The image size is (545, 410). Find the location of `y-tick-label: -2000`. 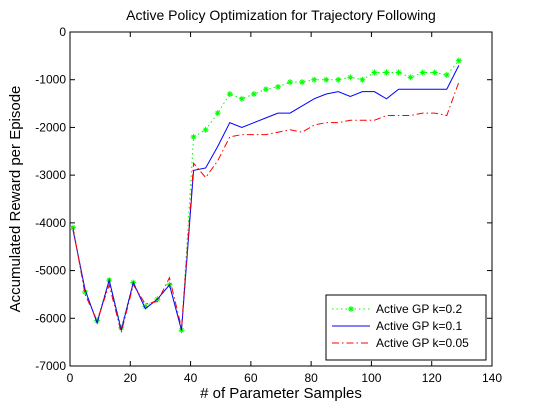

y-tick-label: -2000 is located at coordinates (50, 127).